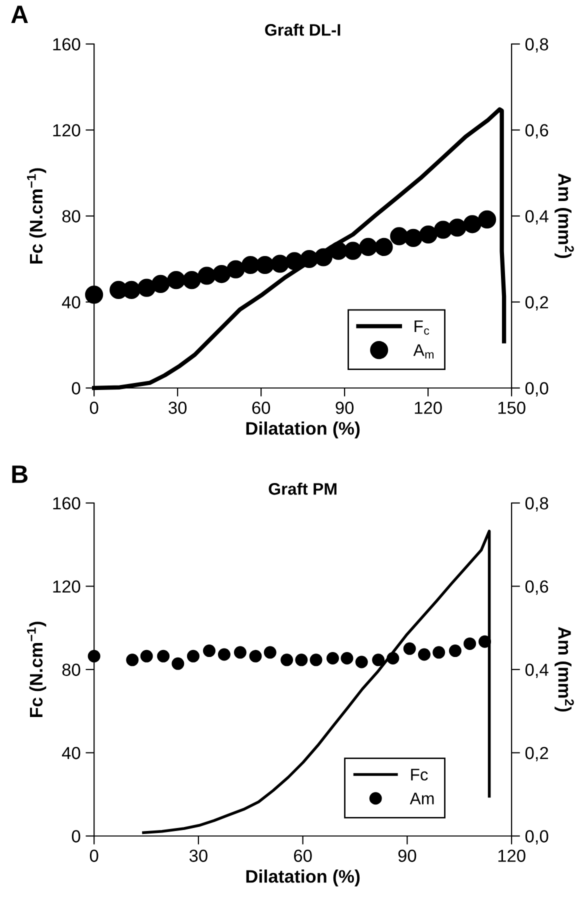 The width and height of the screenshot is (588, 897). I want to click on x-tick-label: 150, so click(512, 408).